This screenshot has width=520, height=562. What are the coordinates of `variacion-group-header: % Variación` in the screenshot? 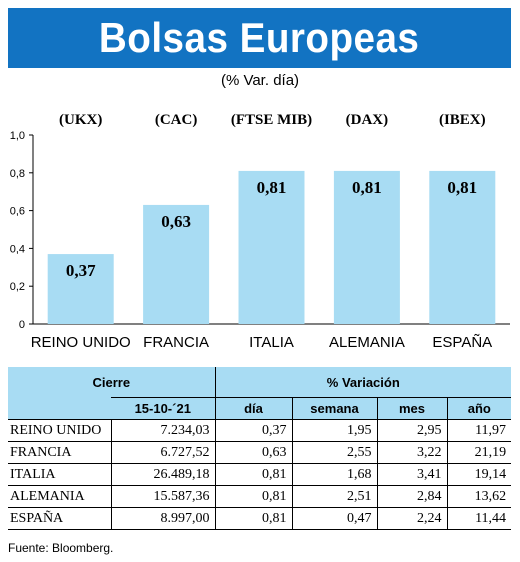 It's located at (363, 382).